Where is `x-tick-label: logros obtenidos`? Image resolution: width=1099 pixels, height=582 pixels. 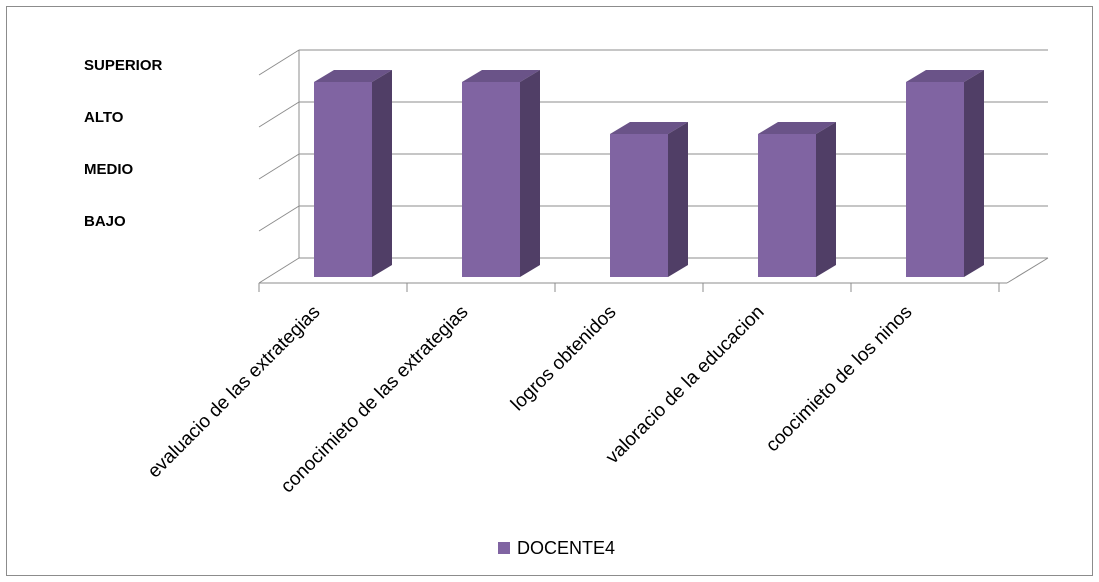
x-tick-label: logros obtenidos is located at coordinates (563, 358).